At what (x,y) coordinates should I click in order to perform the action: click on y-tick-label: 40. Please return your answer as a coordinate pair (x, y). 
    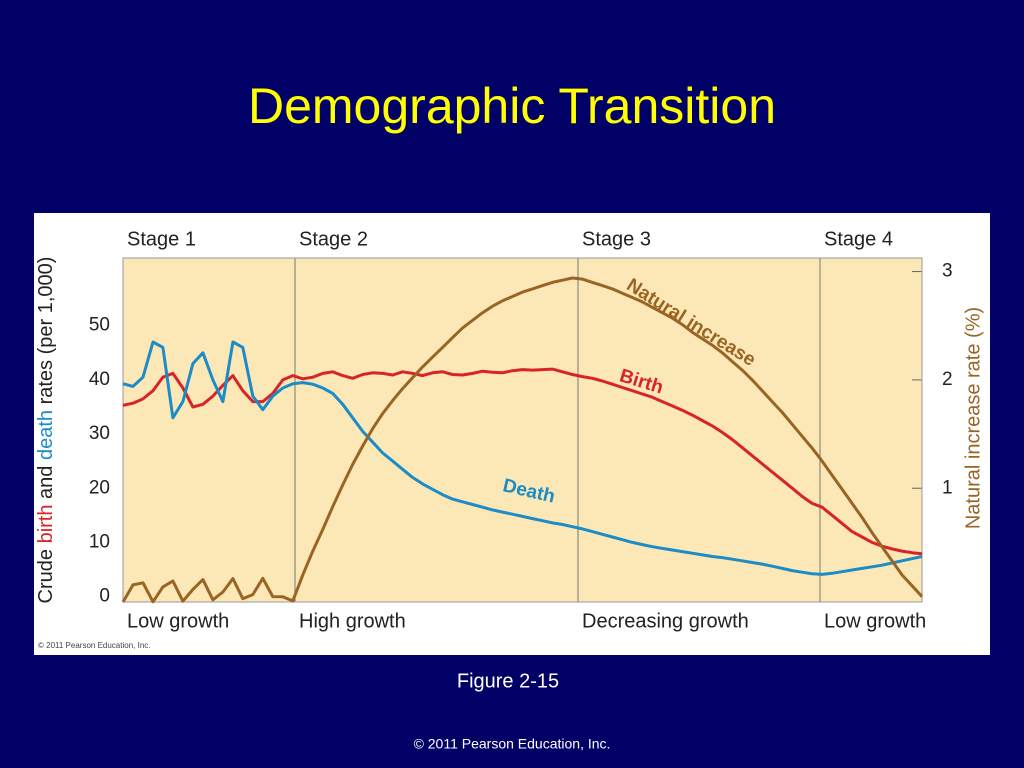
    Looking at the image, I should click on (99, 379).